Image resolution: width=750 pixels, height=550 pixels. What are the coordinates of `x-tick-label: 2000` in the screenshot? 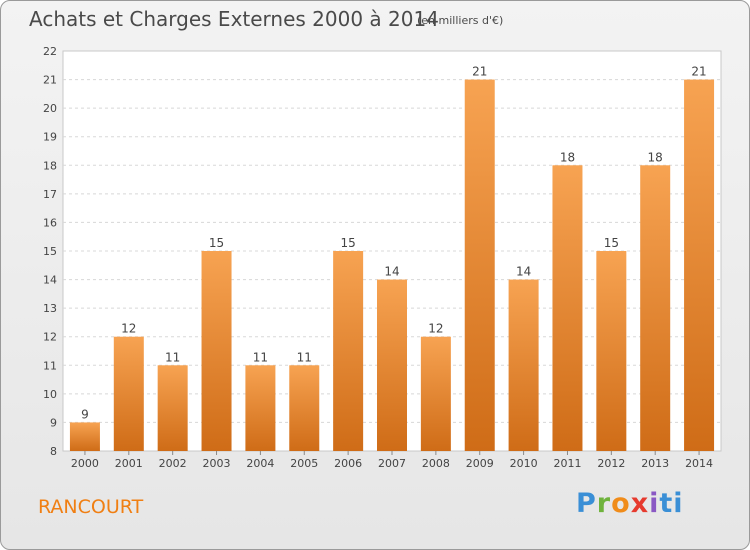 It's located at (85, 463).